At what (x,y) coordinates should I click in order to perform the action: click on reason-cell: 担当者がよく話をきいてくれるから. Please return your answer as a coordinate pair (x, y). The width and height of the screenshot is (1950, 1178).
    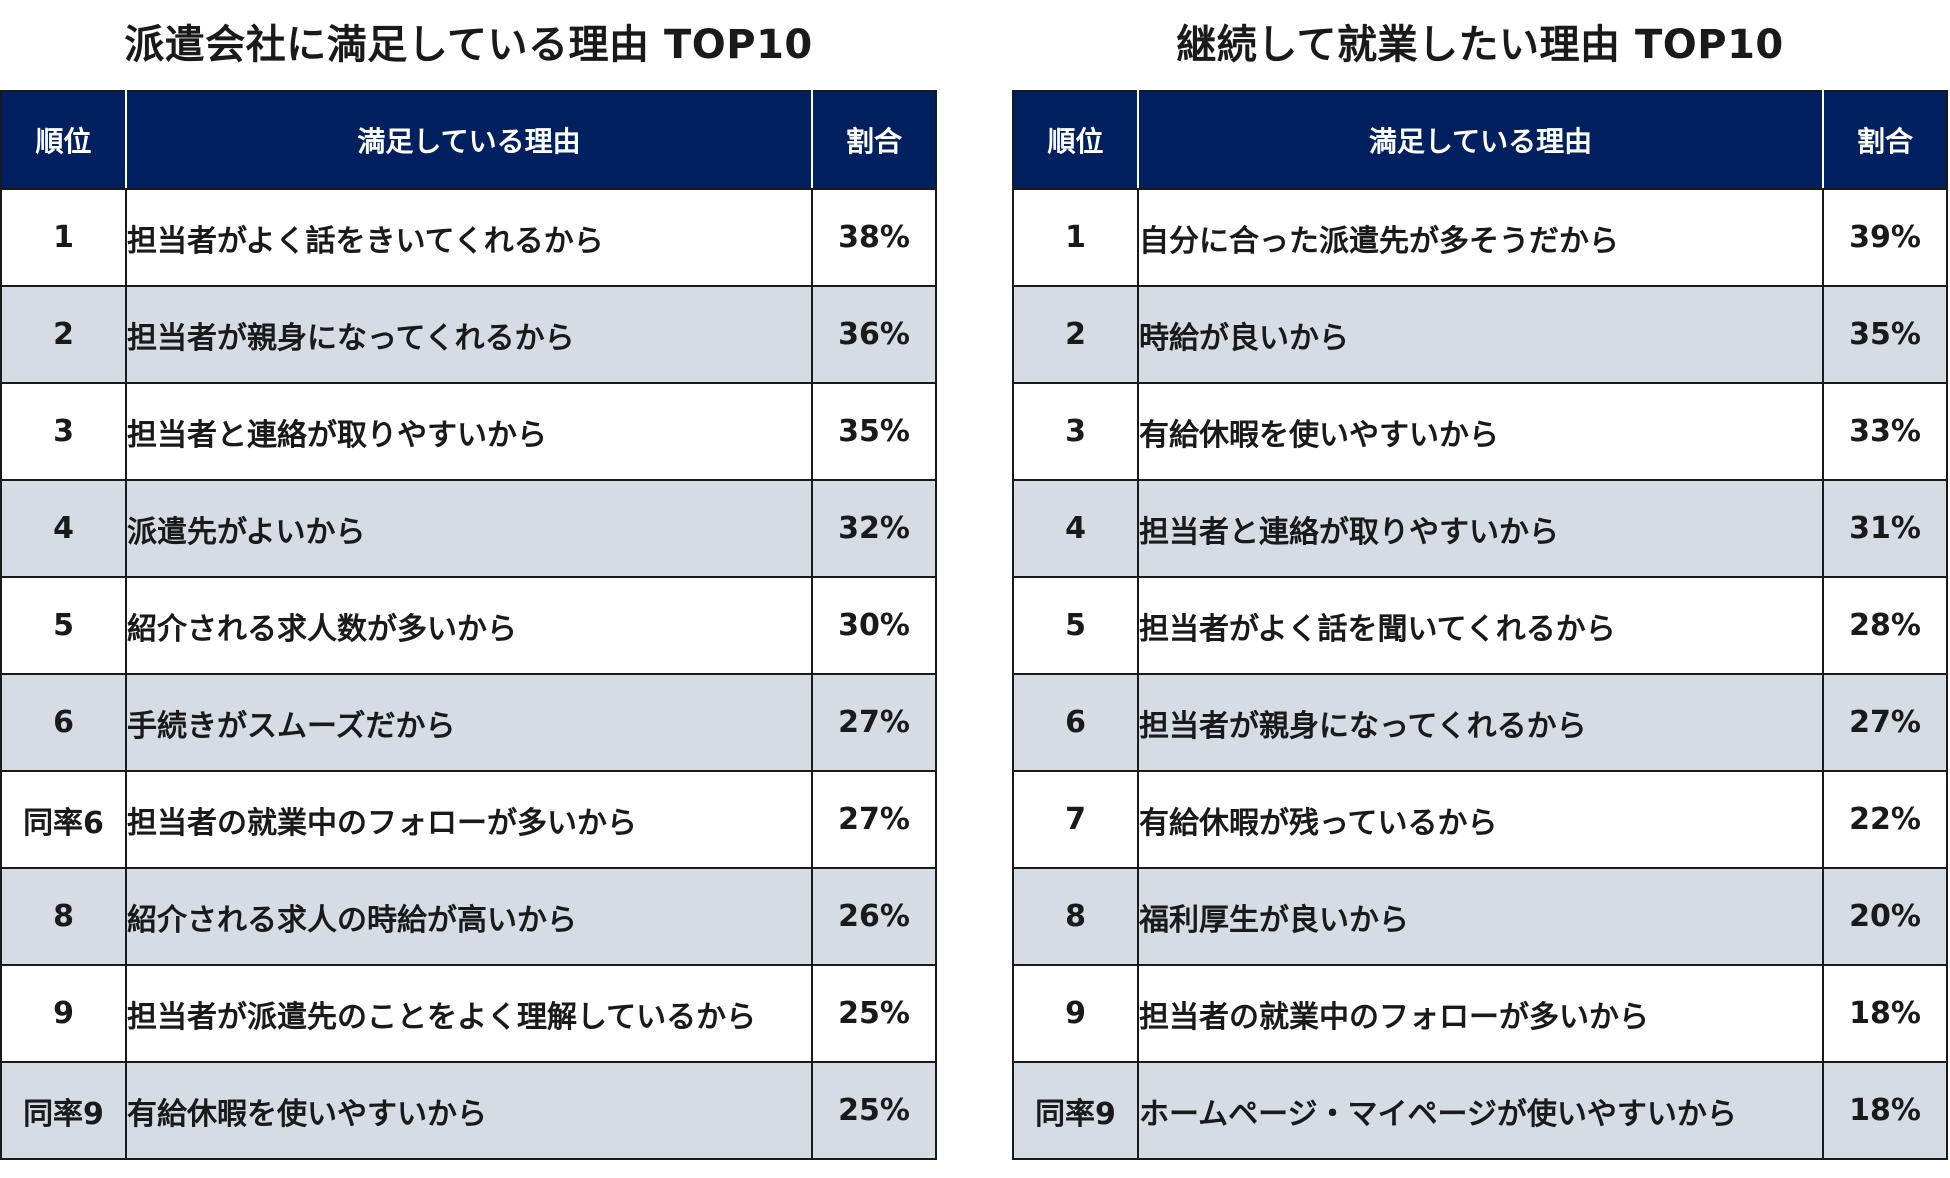
    Looking at the image, I should click on (469, 237).